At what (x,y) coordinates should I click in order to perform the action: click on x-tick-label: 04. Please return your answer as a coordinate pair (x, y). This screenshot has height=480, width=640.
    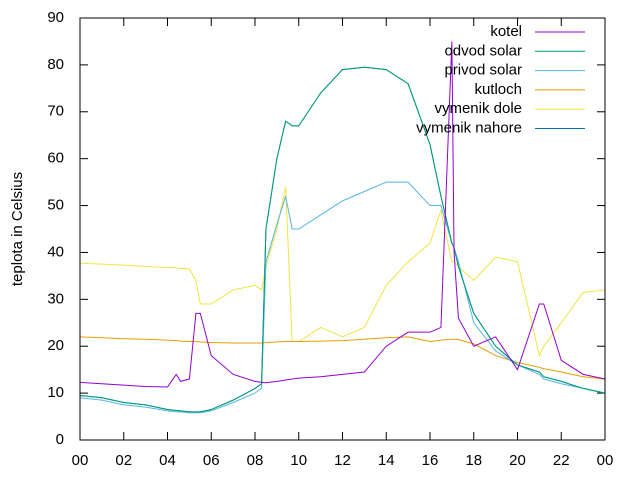
    Looking at the image, I should click on (167, 460).